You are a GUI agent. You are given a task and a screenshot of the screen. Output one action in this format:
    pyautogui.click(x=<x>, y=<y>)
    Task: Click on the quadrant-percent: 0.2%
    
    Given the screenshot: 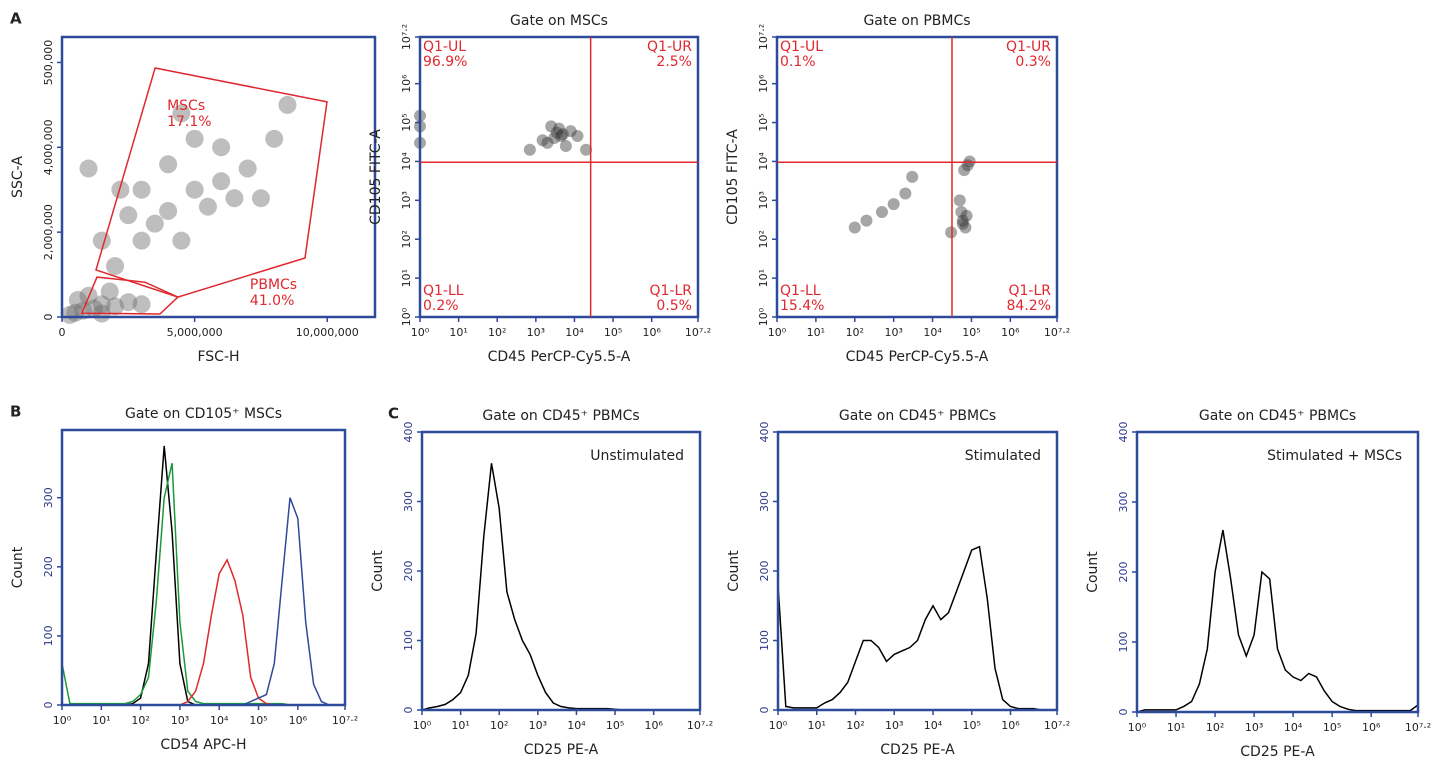 What is the action you would take?
    pyautogui.click(x=441, y=306)
    